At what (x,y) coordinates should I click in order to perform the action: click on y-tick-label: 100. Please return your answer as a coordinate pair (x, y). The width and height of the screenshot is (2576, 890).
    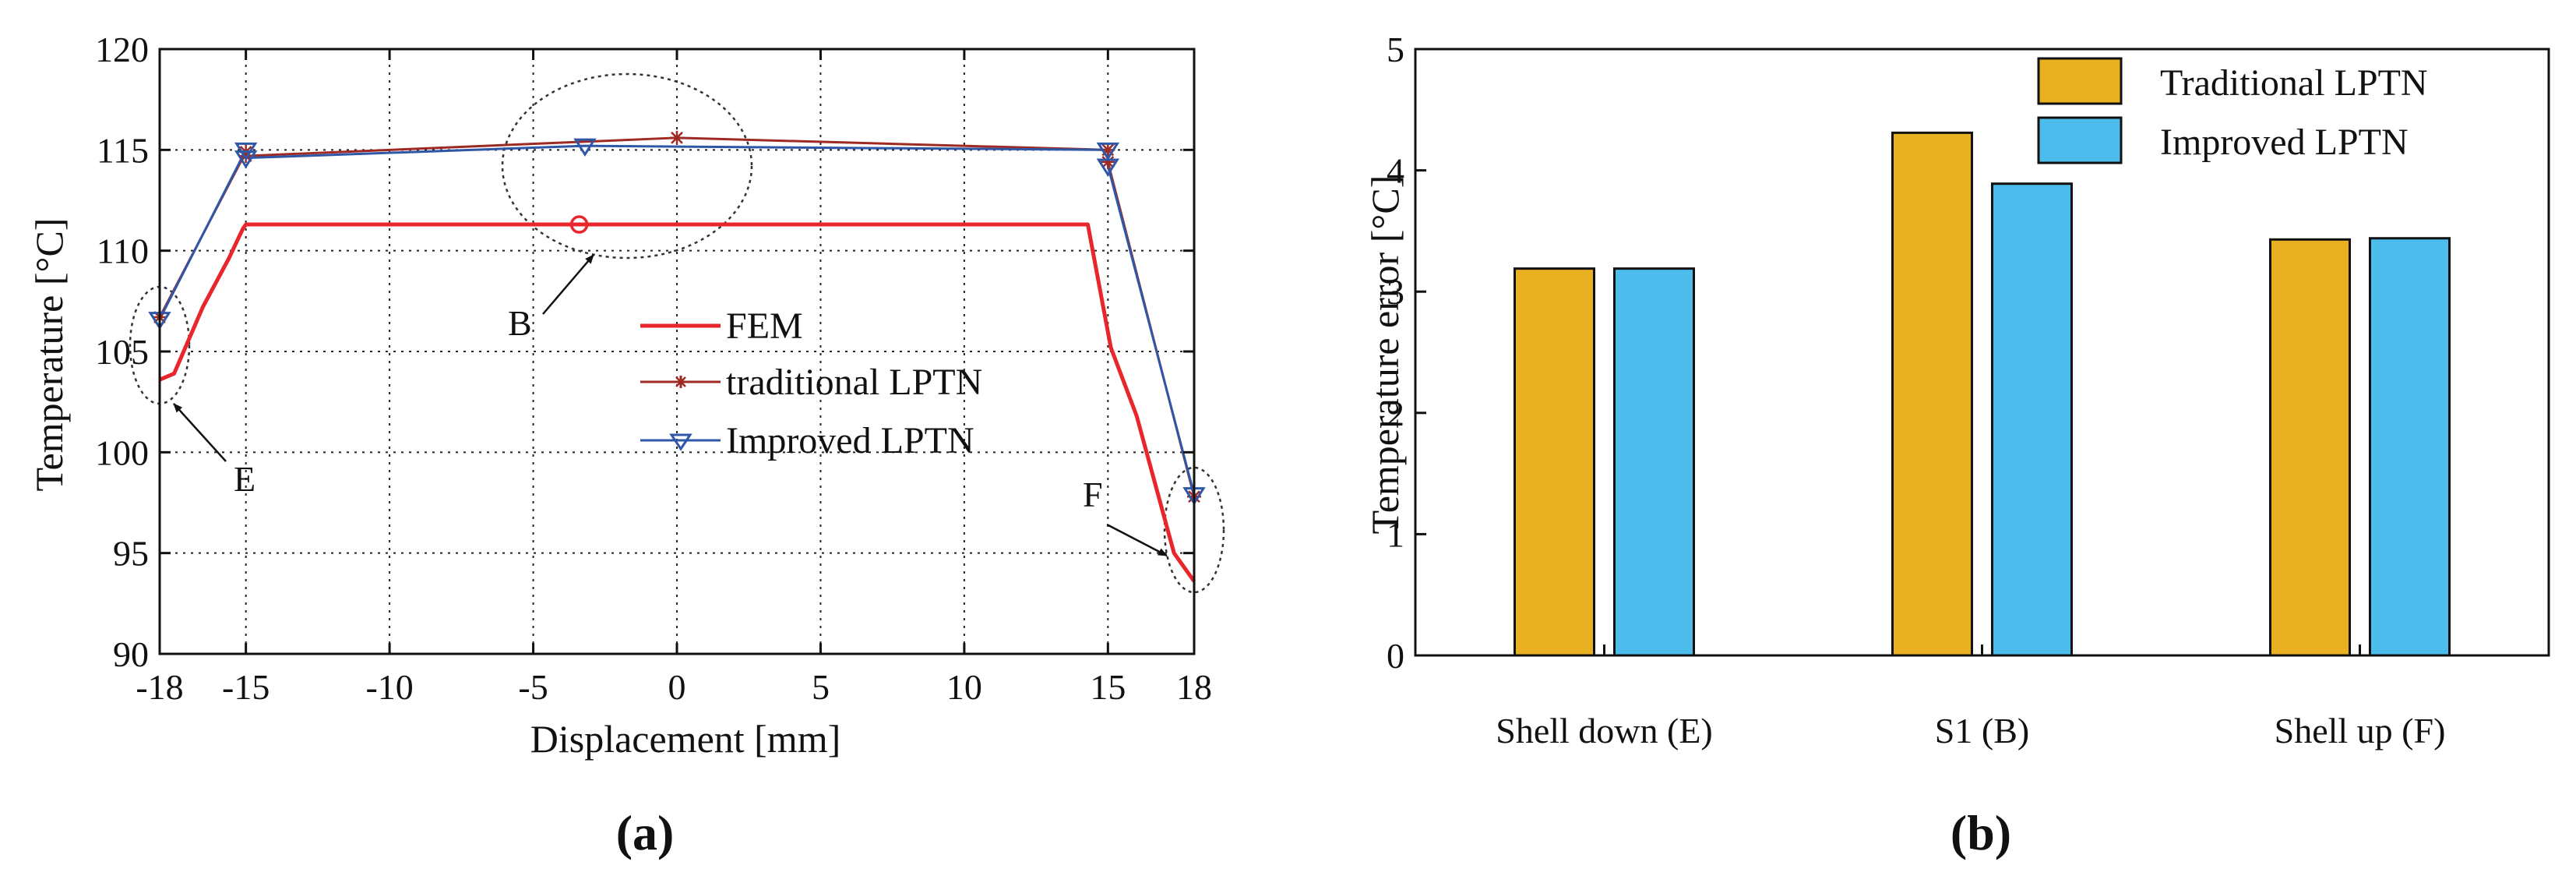
    Looking at the image, I should click on (122, 452).